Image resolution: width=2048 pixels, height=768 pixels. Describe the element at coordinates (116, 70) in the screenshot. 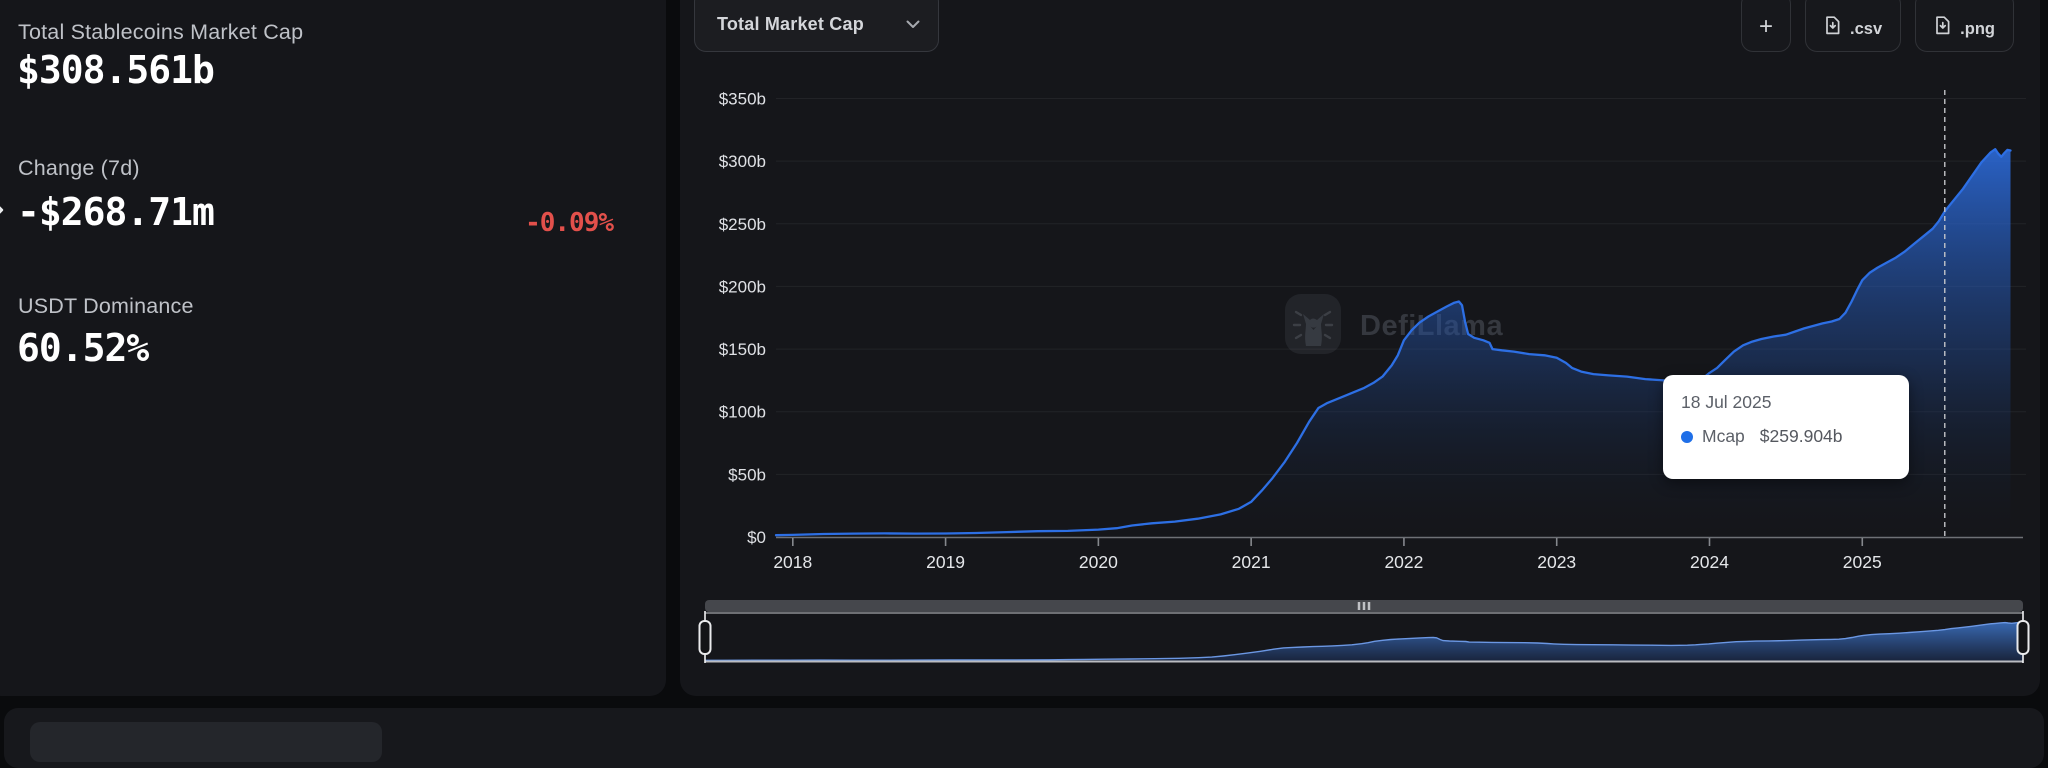

I see `total-mcap-value: $308.561b` at that location.